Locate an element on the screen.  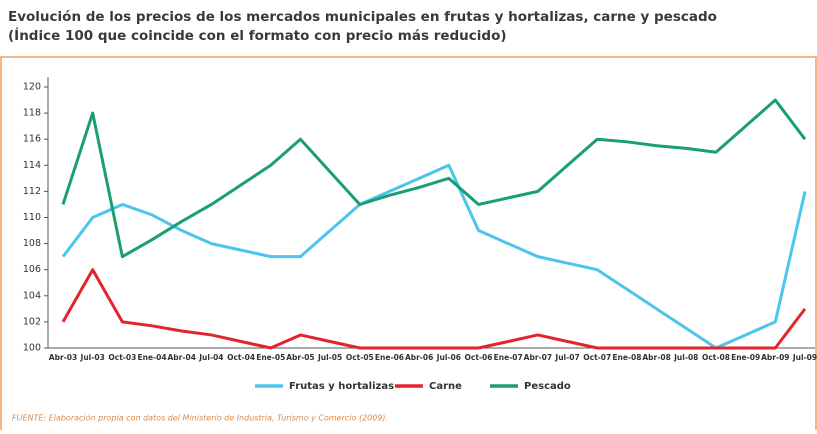
y-tick-label: 110 is located at coordinates (32, 217).